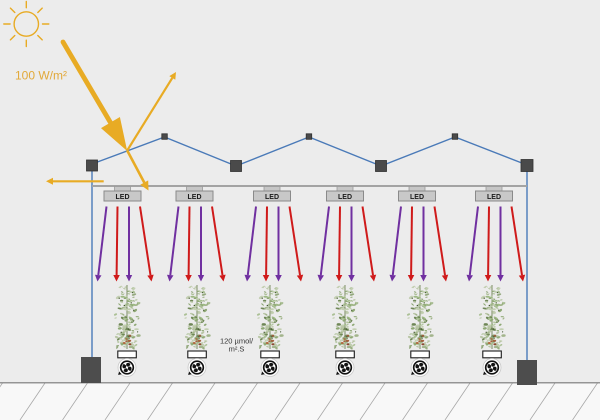 The height and width of the screenshot is (420, 600). What do you see at coordinates (41, 76) in the screenshot?
I see `svg-text: 100 W/m²` at bounding box center [41, 76].